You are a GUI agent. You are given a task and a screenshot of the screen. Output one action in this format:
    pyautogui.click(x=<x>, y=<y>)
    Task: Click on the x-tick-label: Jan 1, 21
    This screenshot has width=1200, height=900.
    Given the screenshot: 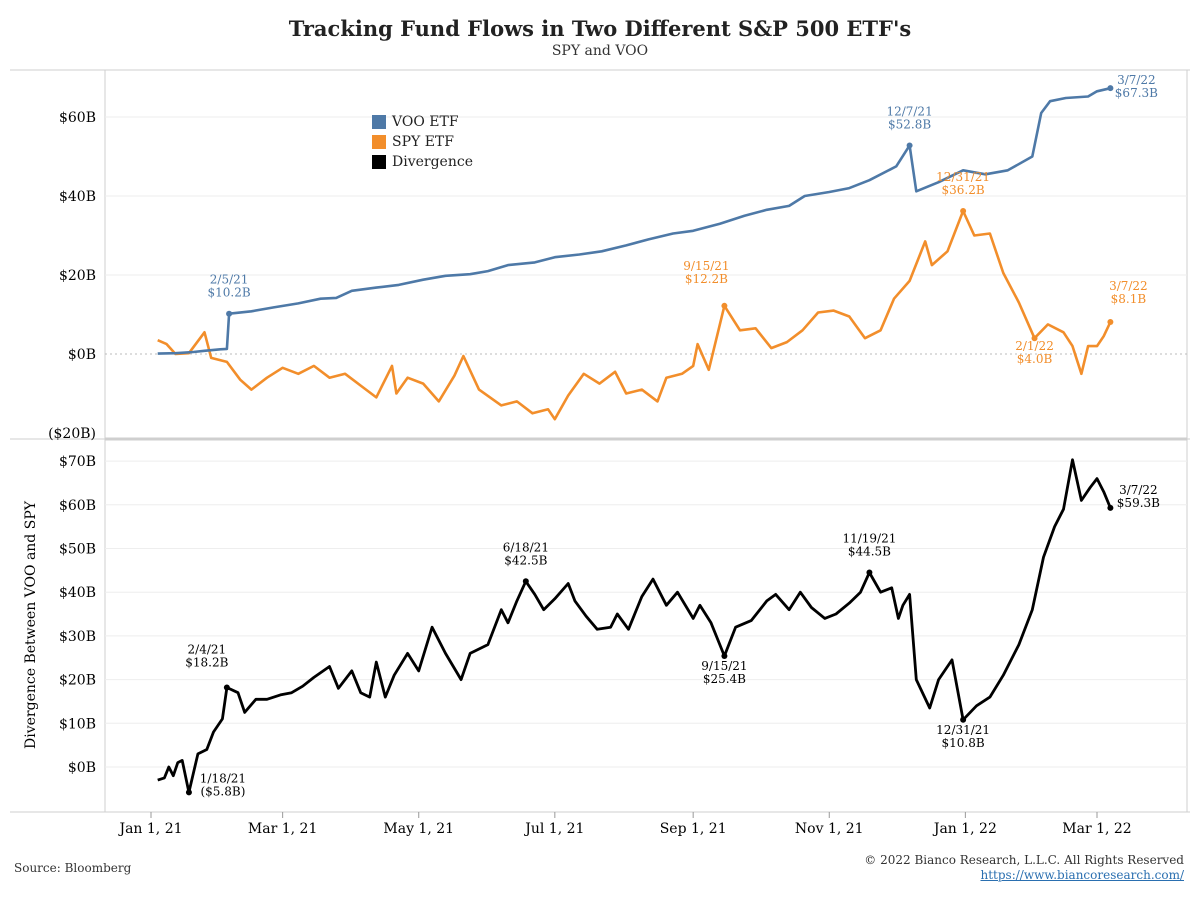 What is the action you would take?
    pyautogui.click(x=149, y=829)
    